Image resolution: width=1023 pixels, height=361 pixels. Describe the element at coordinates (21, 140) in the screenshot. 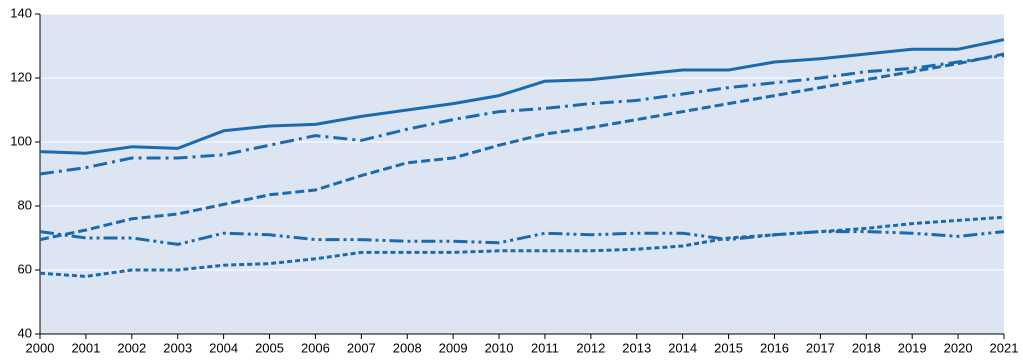

I see `y-tick-label: 100` at that location.